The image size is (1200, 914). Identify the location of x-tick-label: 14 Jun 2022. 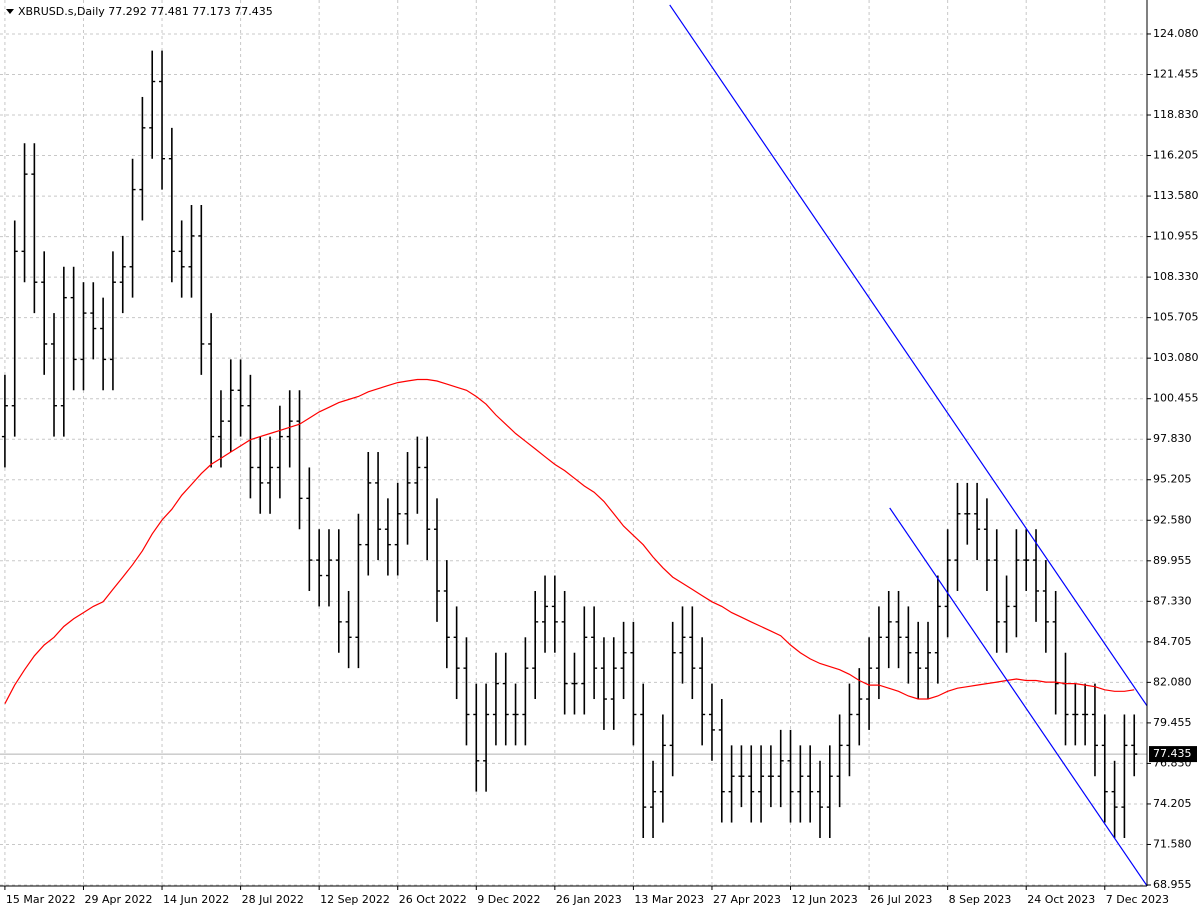
(196, 899).